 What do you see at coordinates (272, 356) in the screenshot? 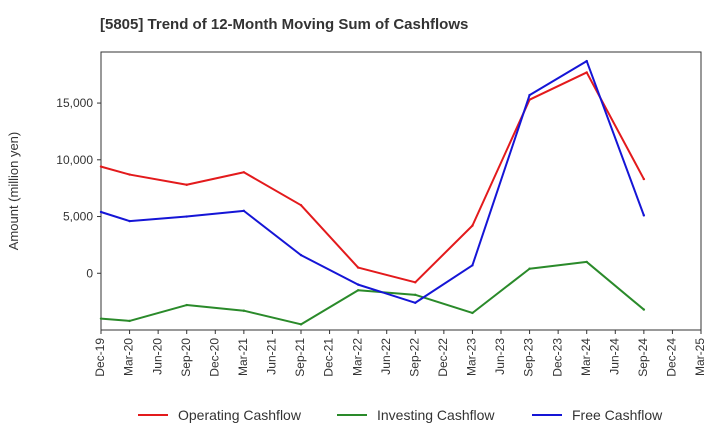
I see `x-tick-label: Jun-21` at bounding box center [272, 356].